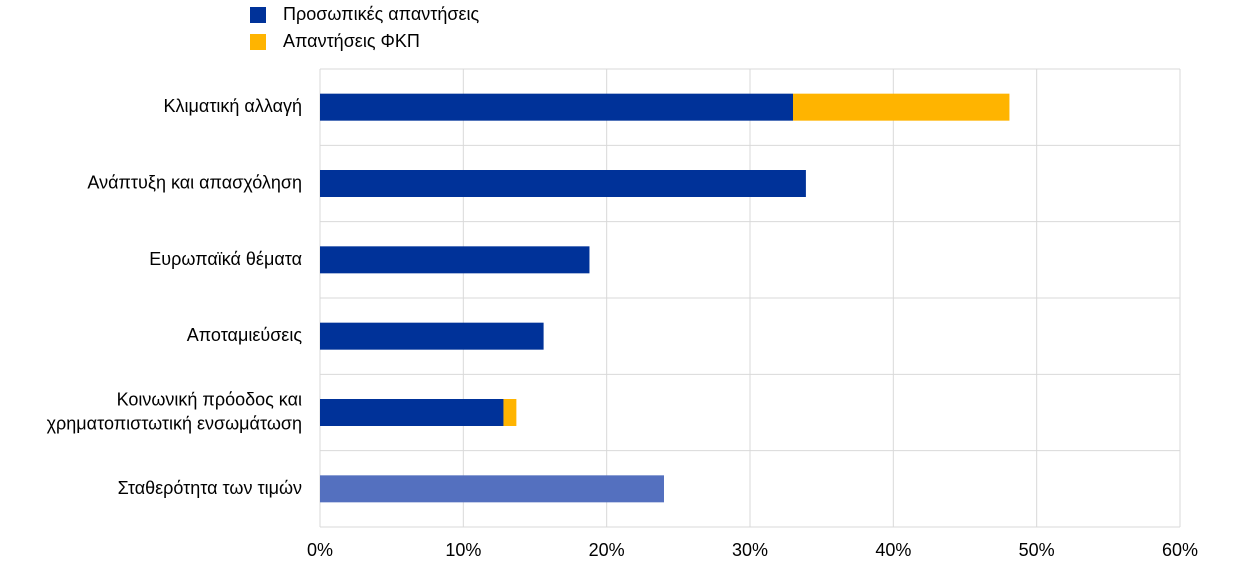  What do you see at coordinates (245, 335) in the screenshot?
I see `y-tick-label: Αποταμιεύσεις` at bounding box center [245, 335].